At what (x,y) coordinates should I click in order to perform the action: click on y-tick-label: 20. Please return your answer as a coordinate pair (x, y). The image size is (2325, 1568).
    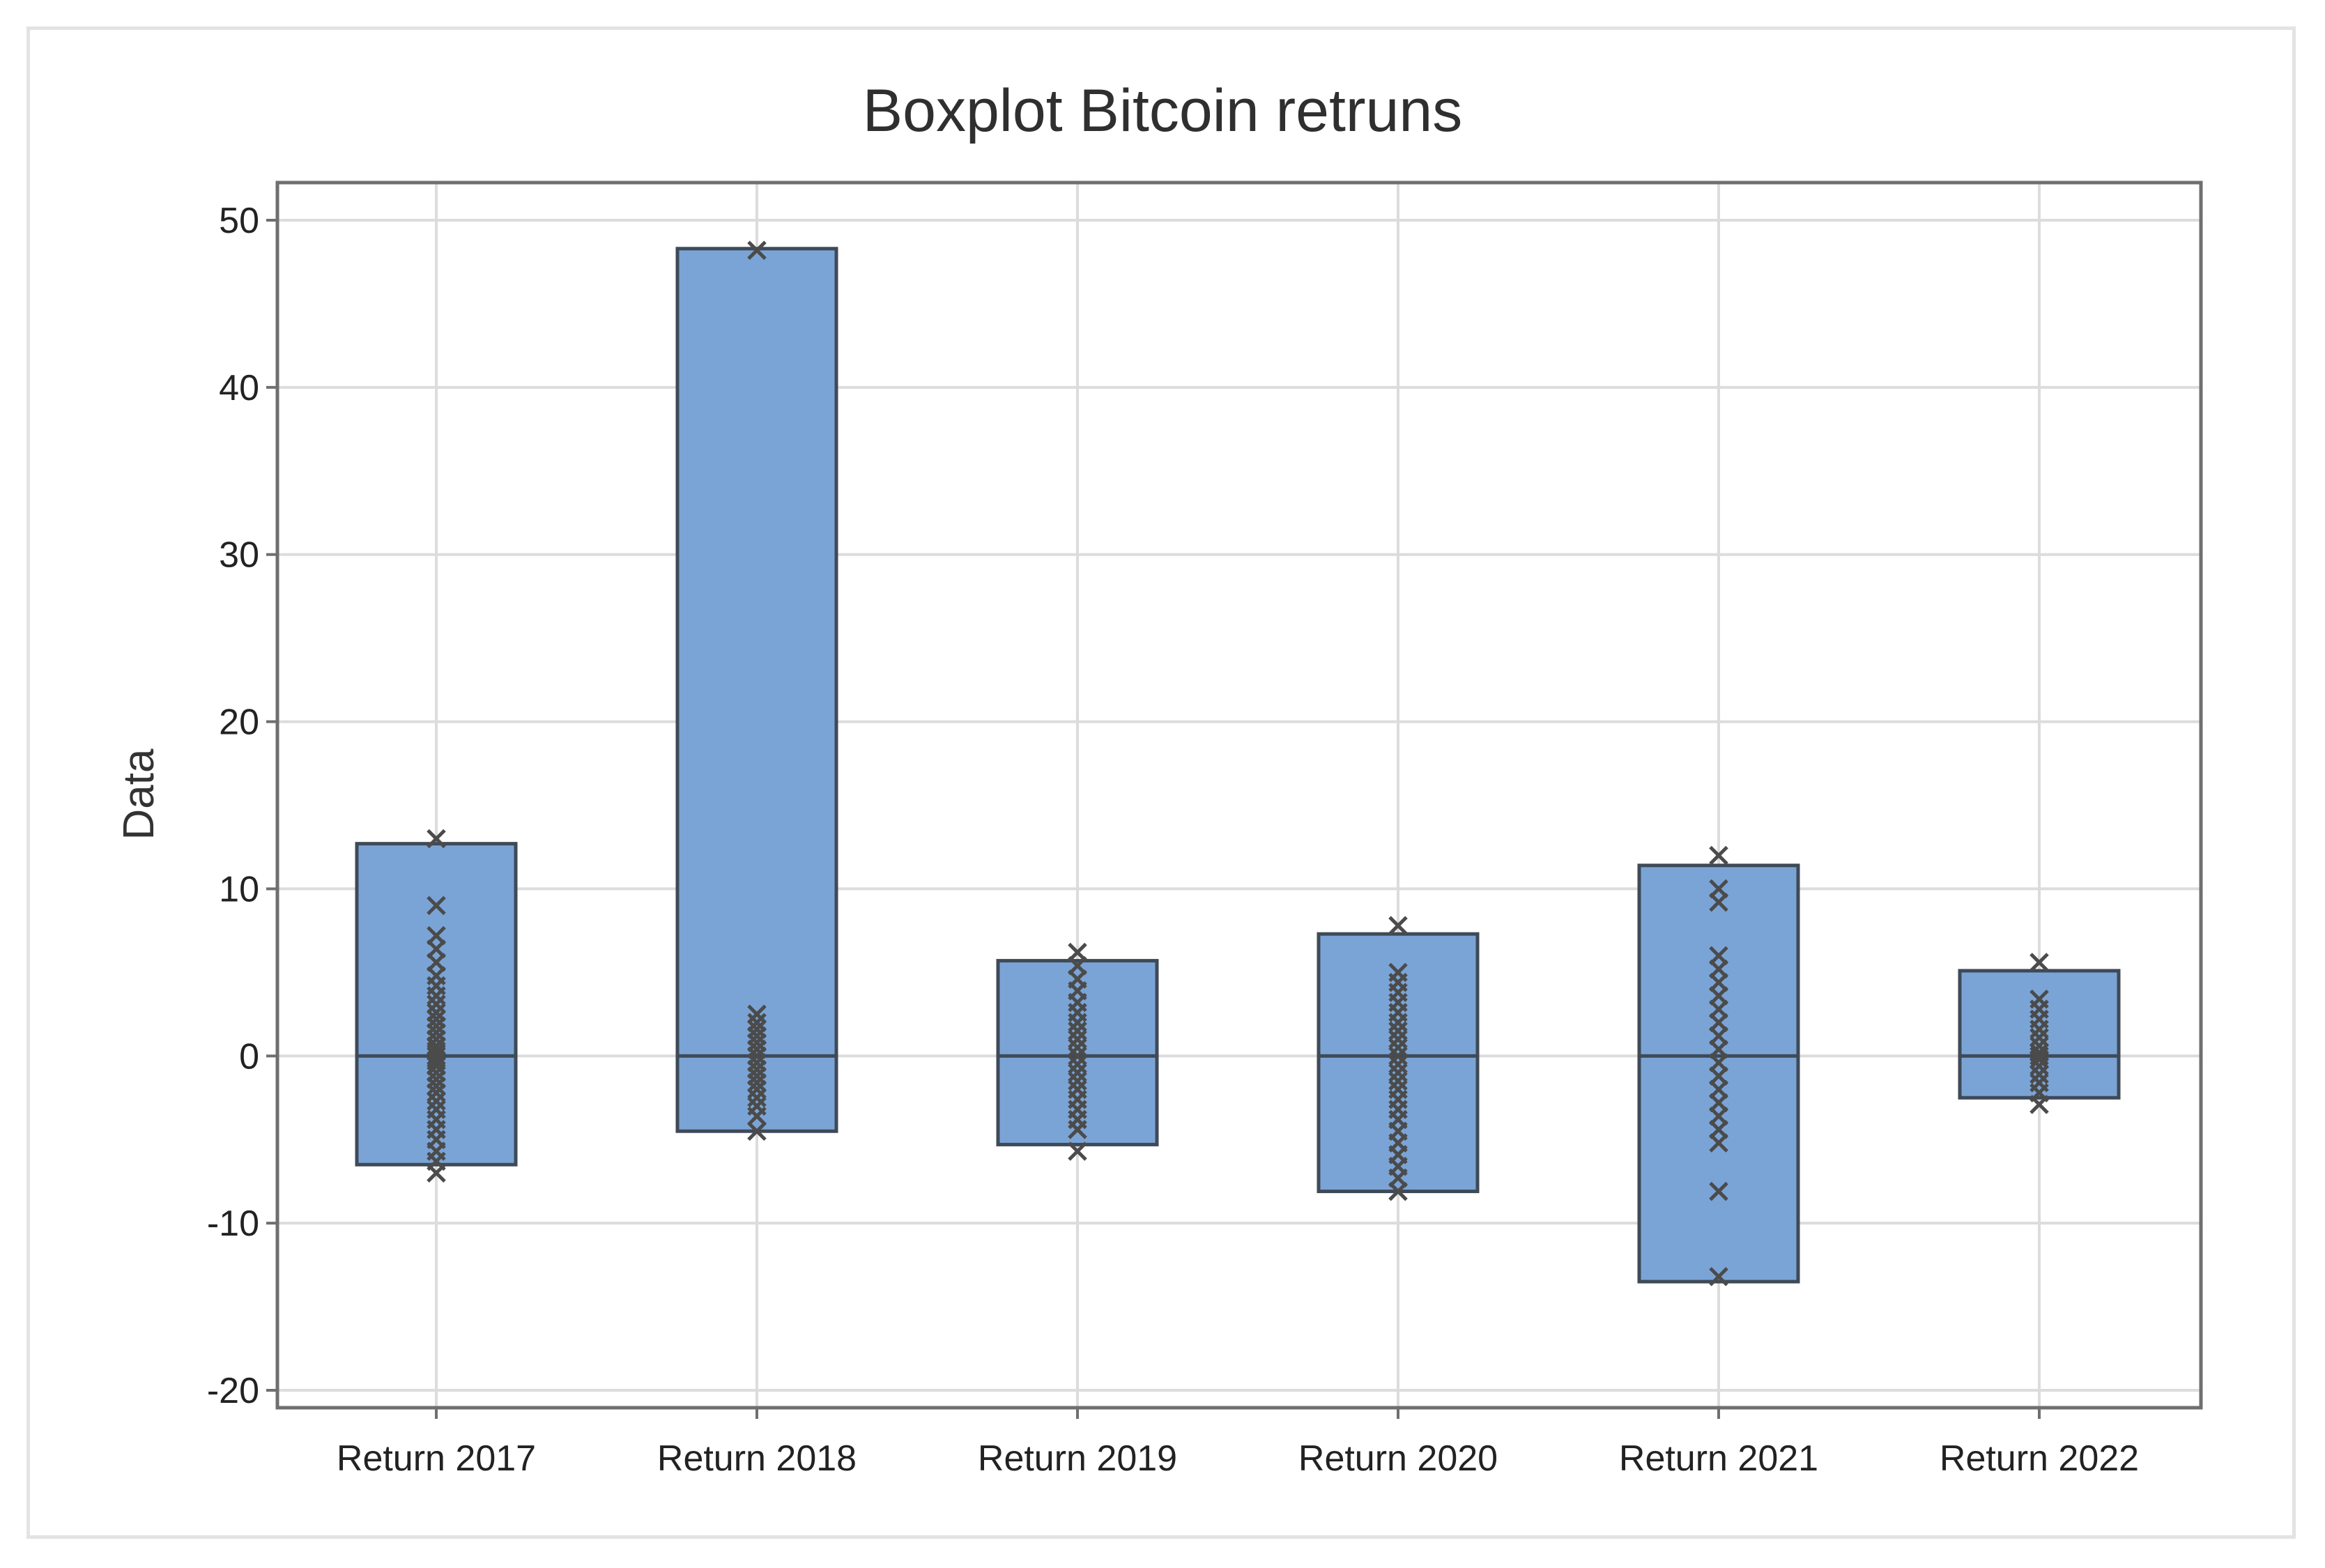
    Looking at the image, I should click on (239, 722).